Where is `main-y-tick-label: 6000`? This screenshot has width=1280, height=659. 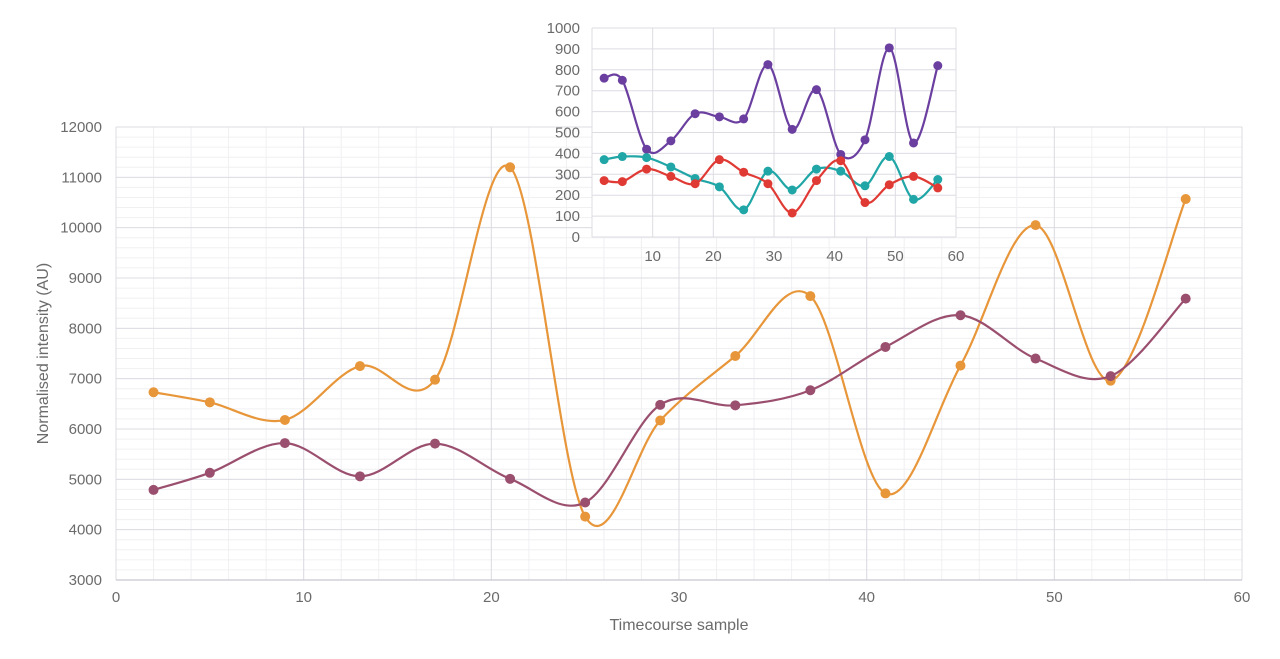
main-y-tick-label: 6000 is located at coordinates (85, 429).